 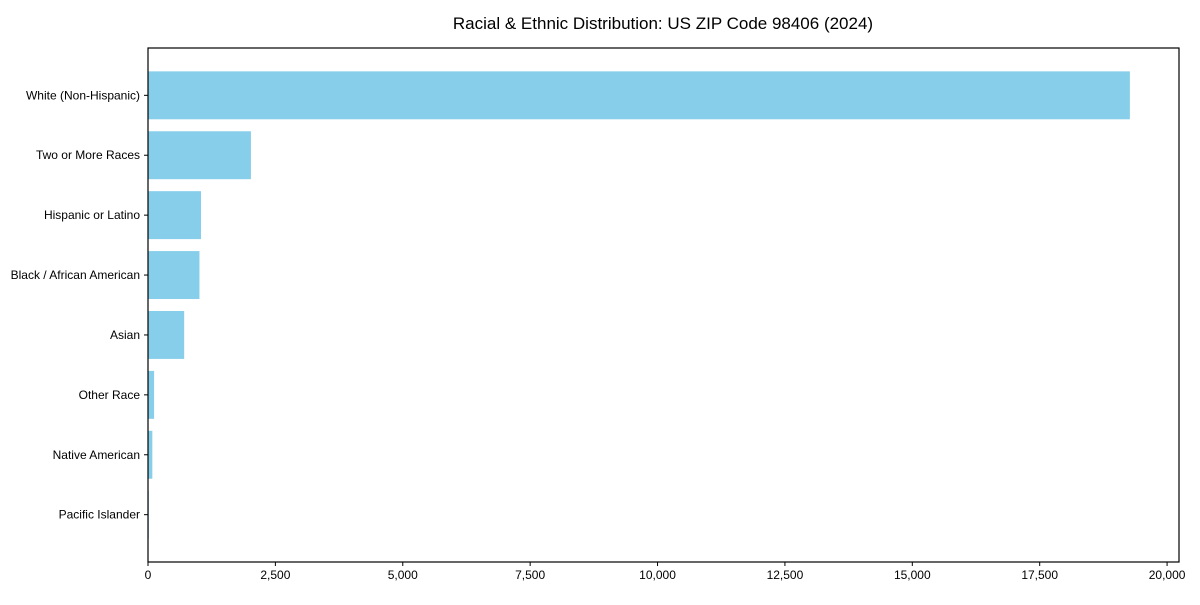 I want to click on x-tick-label: 0, so click(x=148, y=575).